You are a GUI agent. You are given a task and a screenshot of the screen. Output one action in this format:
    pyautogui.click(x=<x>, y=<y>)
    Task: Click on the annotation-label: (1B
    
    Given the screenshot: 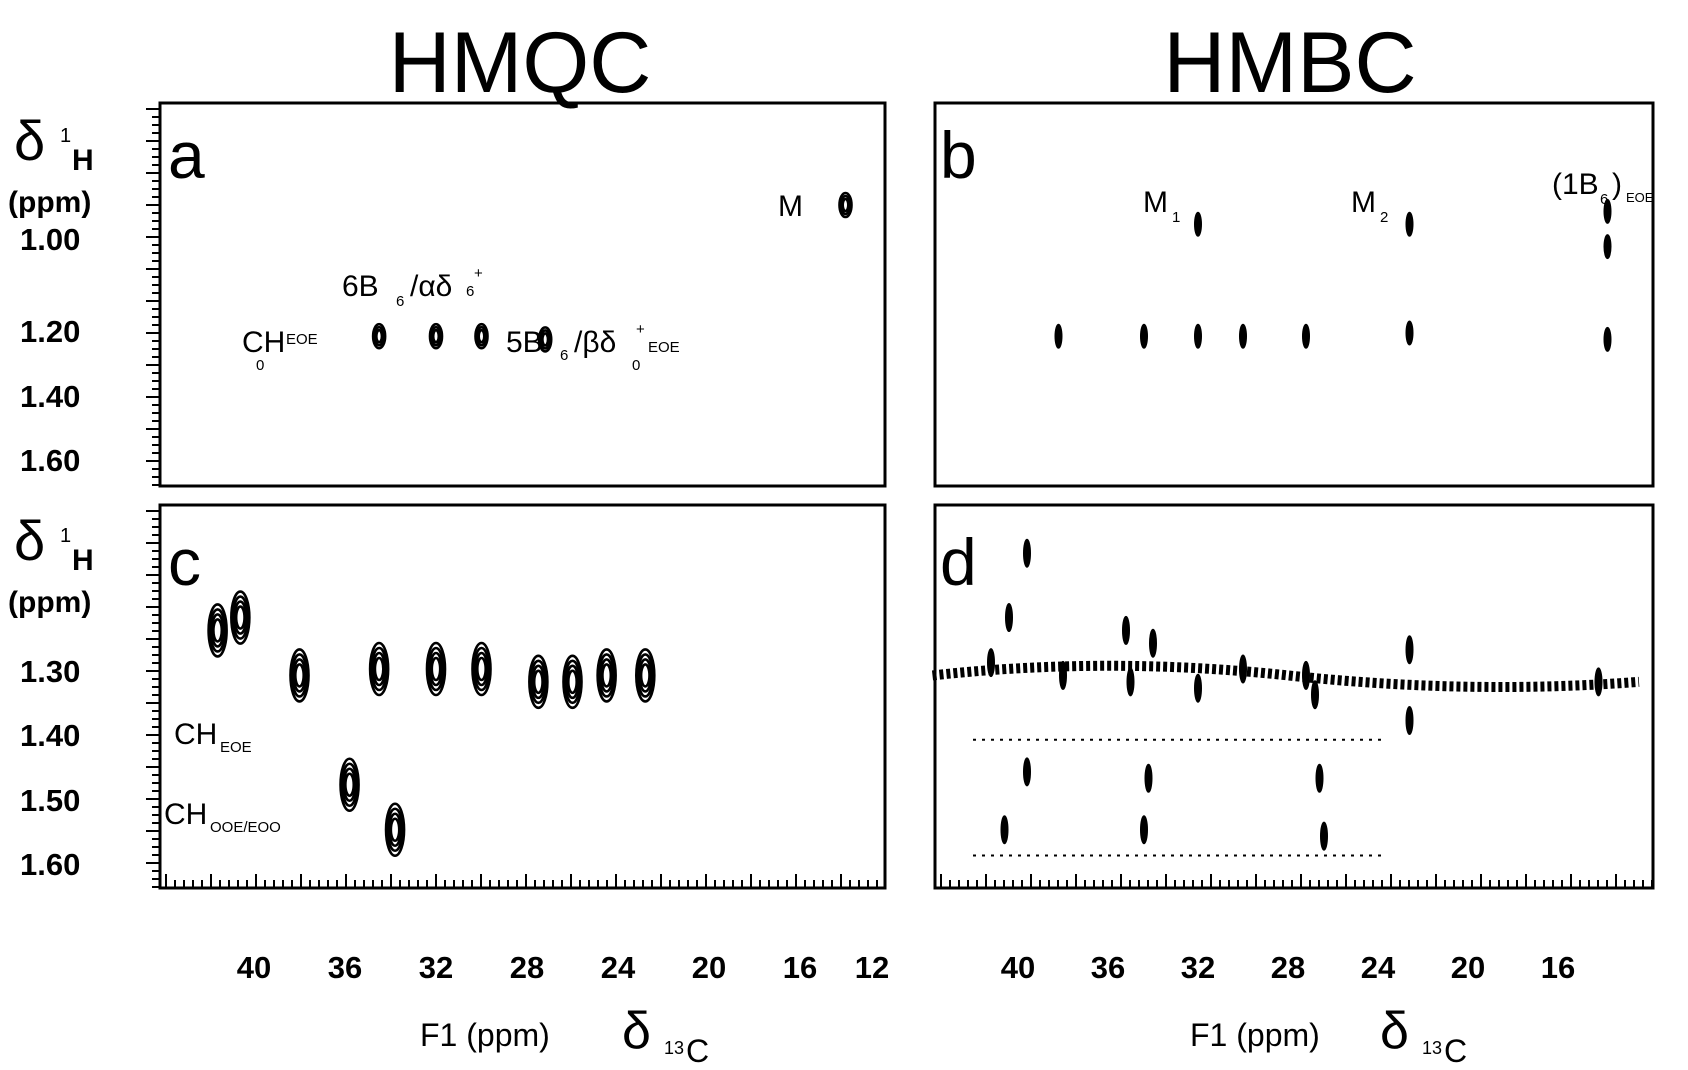 What is the action you would take?
    pyautogui.click(x=1575, y=184)
    